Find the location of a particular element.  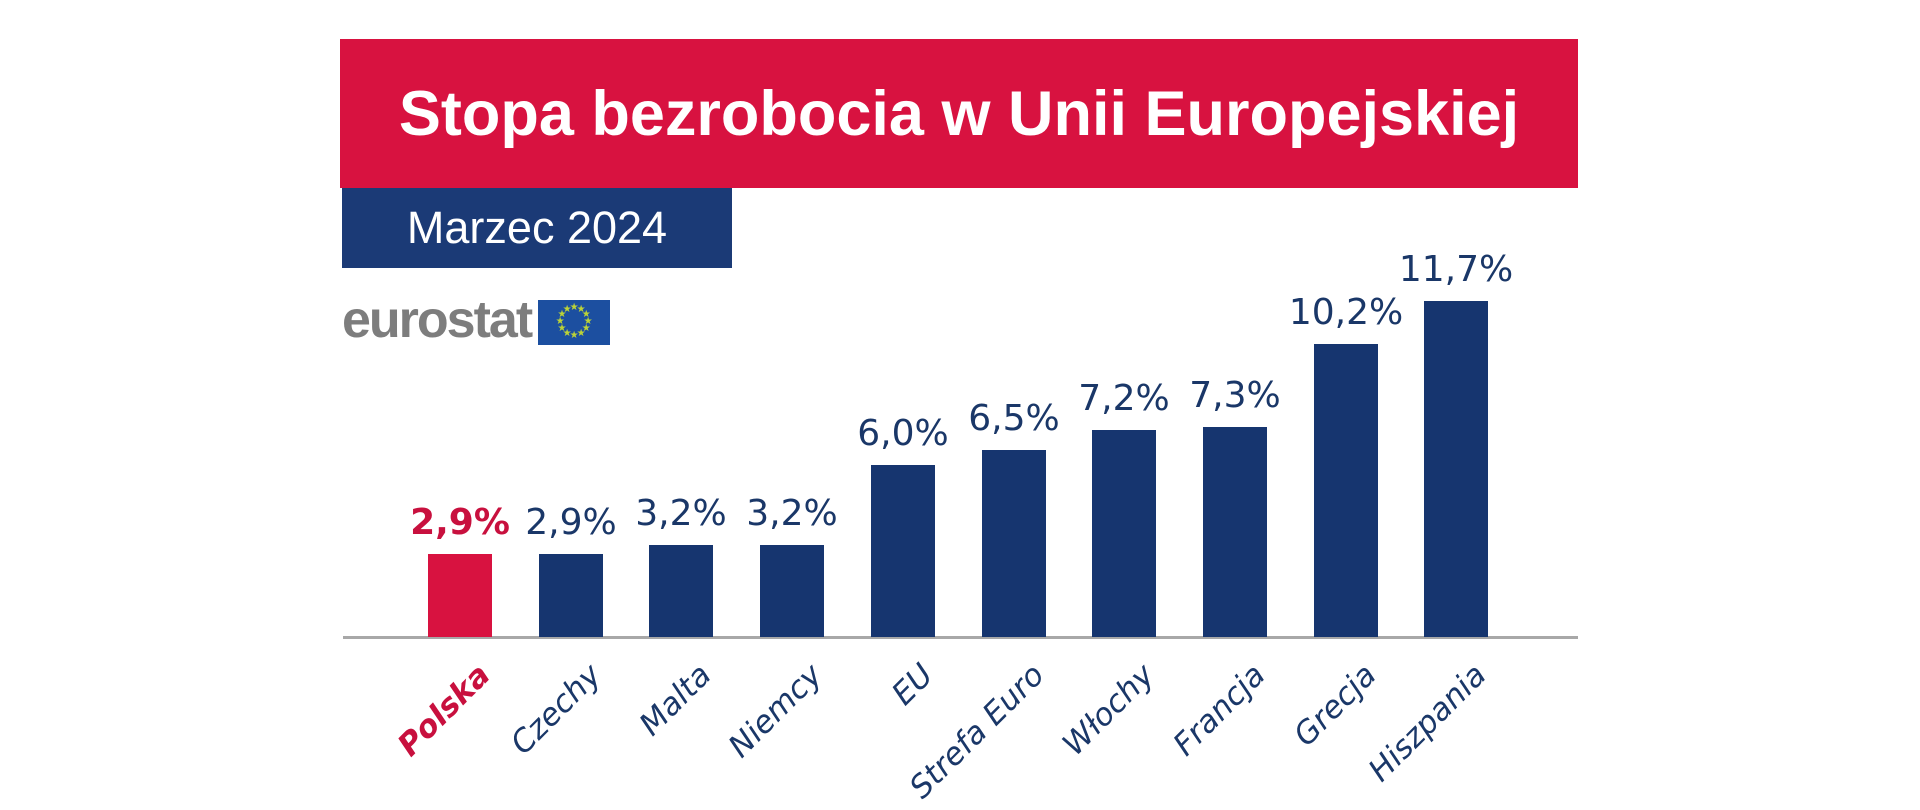

x-axis-line is located at coordinates (960, 637).